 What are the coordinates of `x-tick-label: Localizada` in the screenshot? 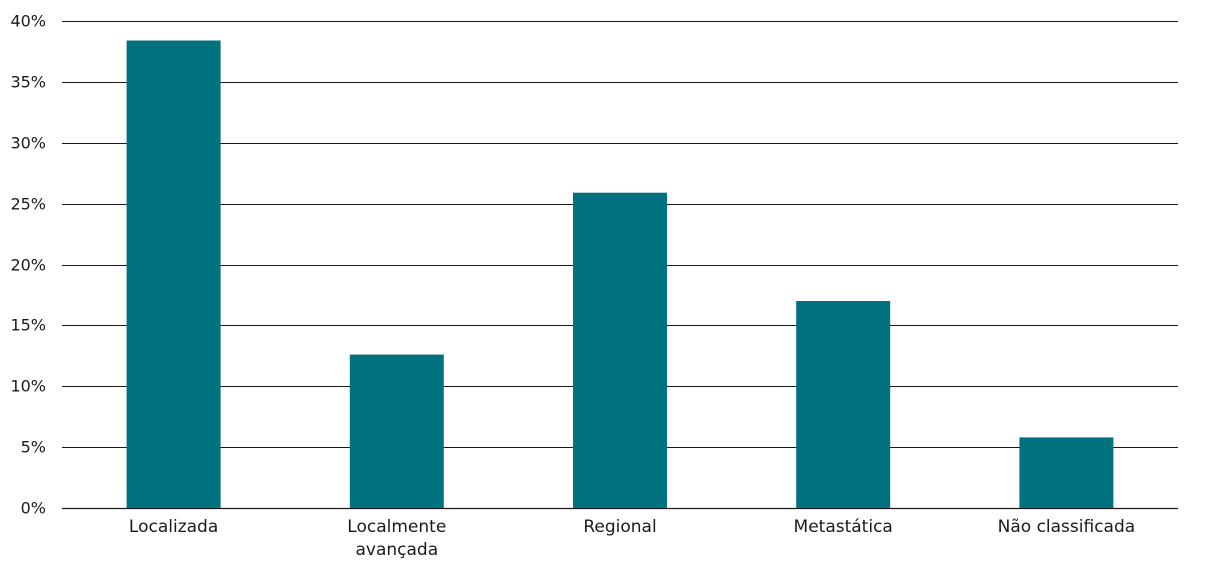 It's located at (173, 527).